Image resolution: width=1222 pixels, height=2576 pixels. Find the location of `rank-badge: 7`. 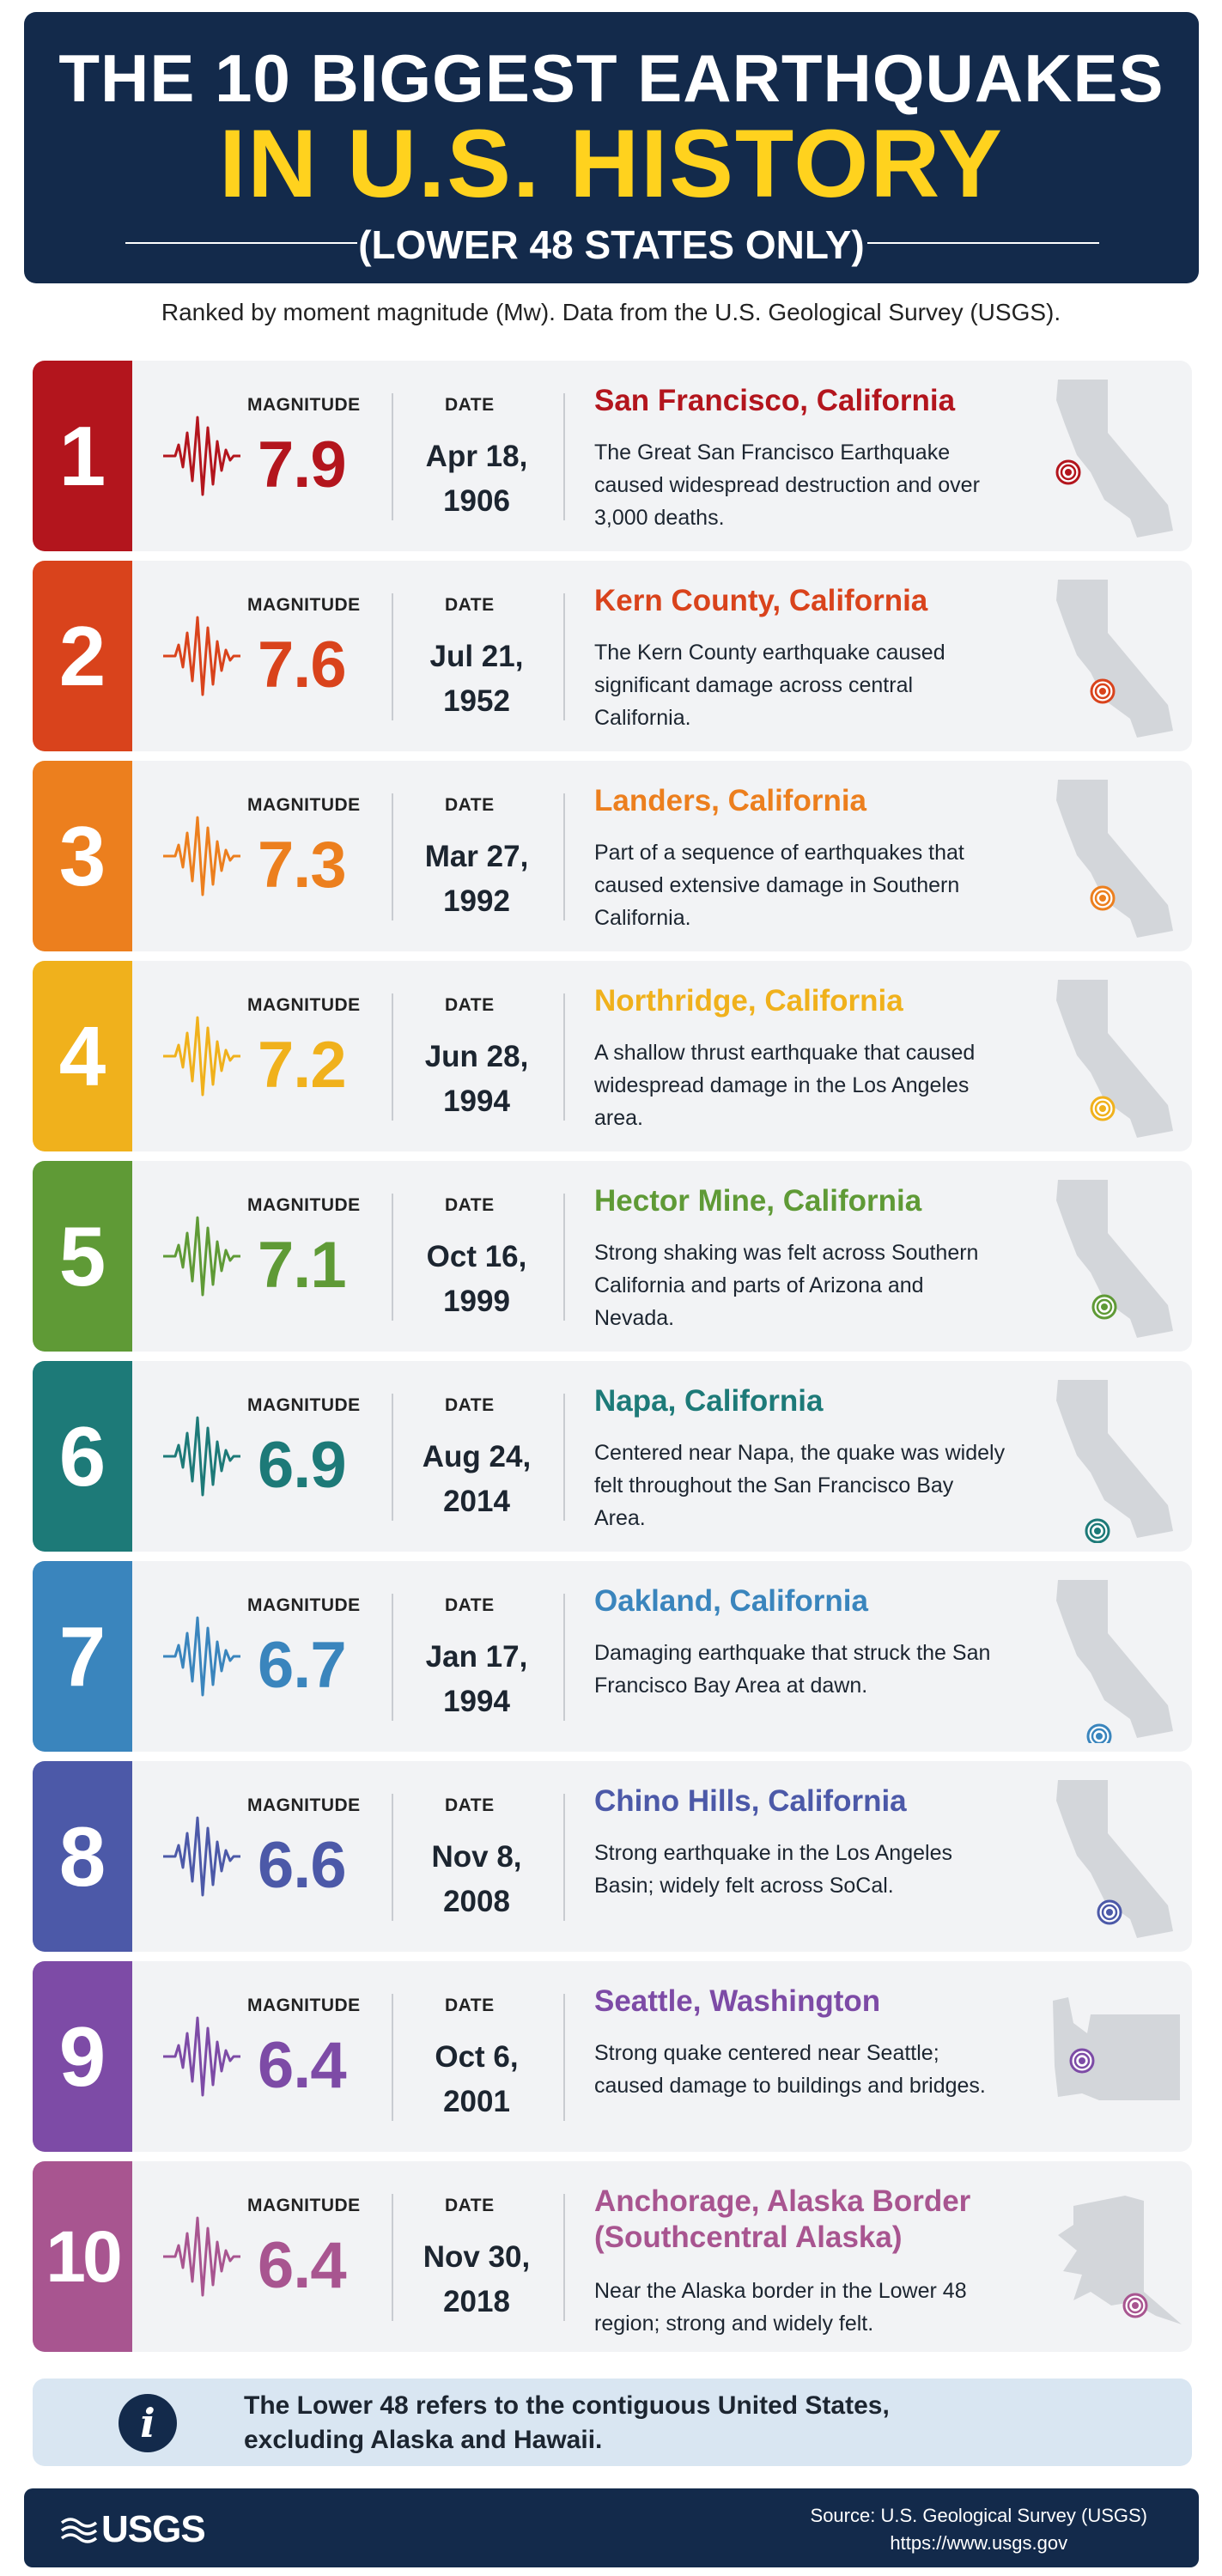

rank-badge: 7 is located at coordinates (82, 1656).